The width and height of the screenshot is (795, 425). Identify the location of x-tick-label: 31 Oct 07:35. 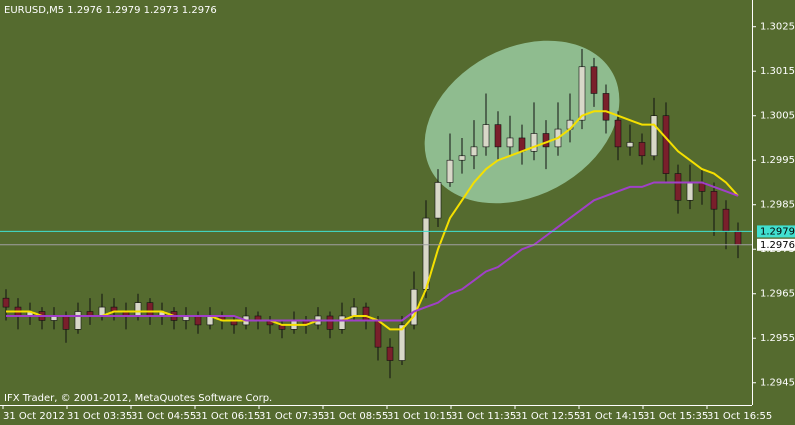
(291, 416).